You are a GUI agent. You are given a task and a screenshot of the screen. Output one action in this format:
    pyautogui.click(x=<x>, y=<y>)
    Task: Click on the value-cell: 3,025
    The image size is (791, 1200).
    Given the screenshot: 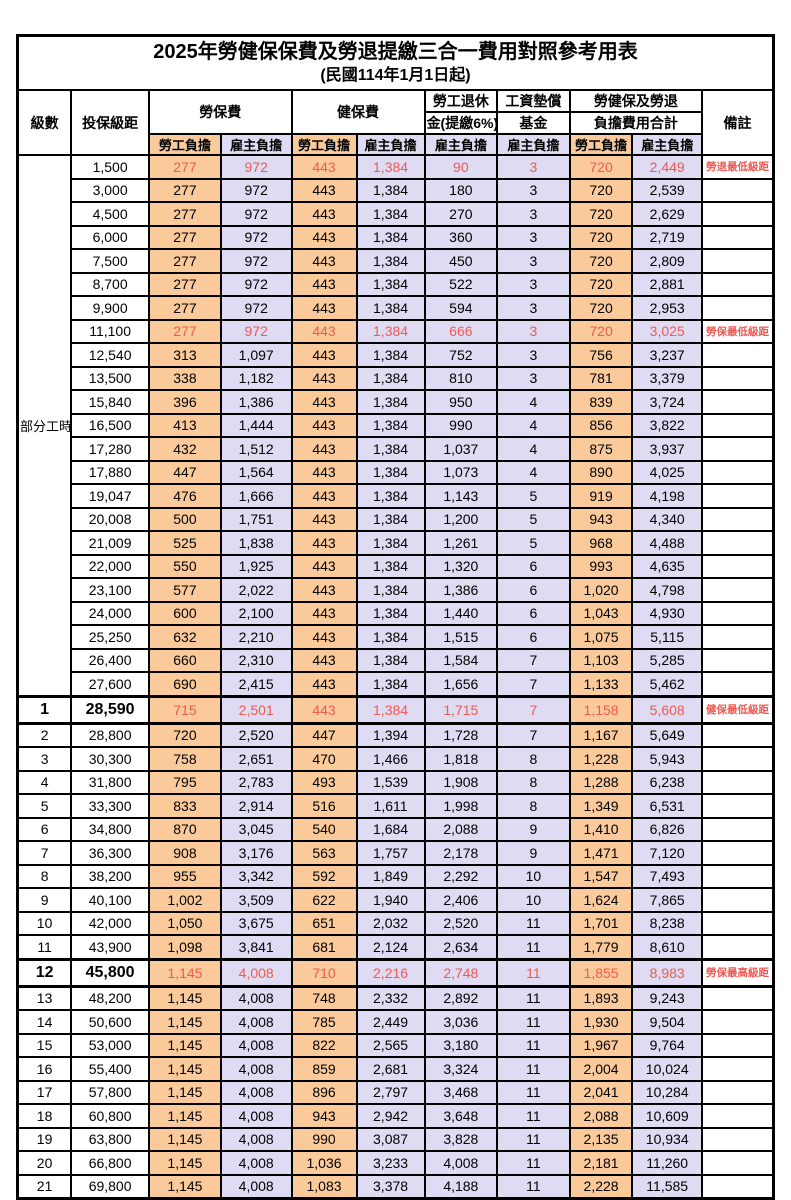 What is the action you would take?
    pyautogui.click(x=667, y=331)
    